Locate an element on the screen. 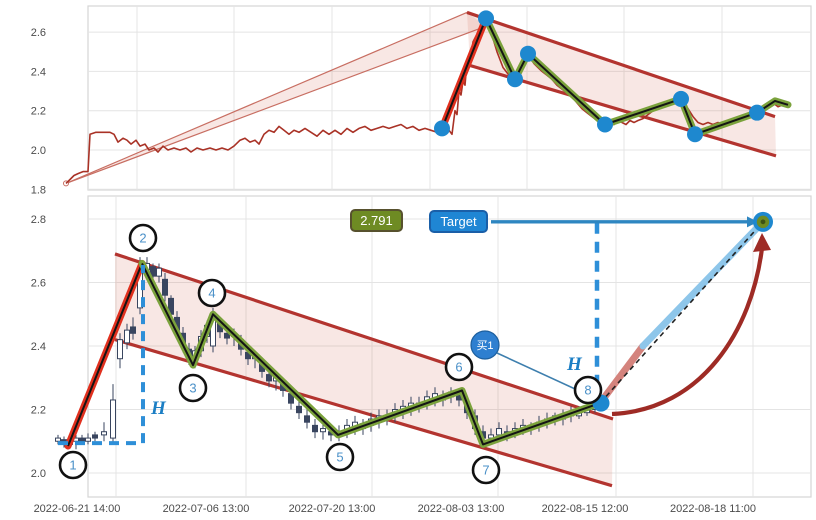 The image size is (816, 520). pivot-number-2: 2 is located at coordinates (142, 238).